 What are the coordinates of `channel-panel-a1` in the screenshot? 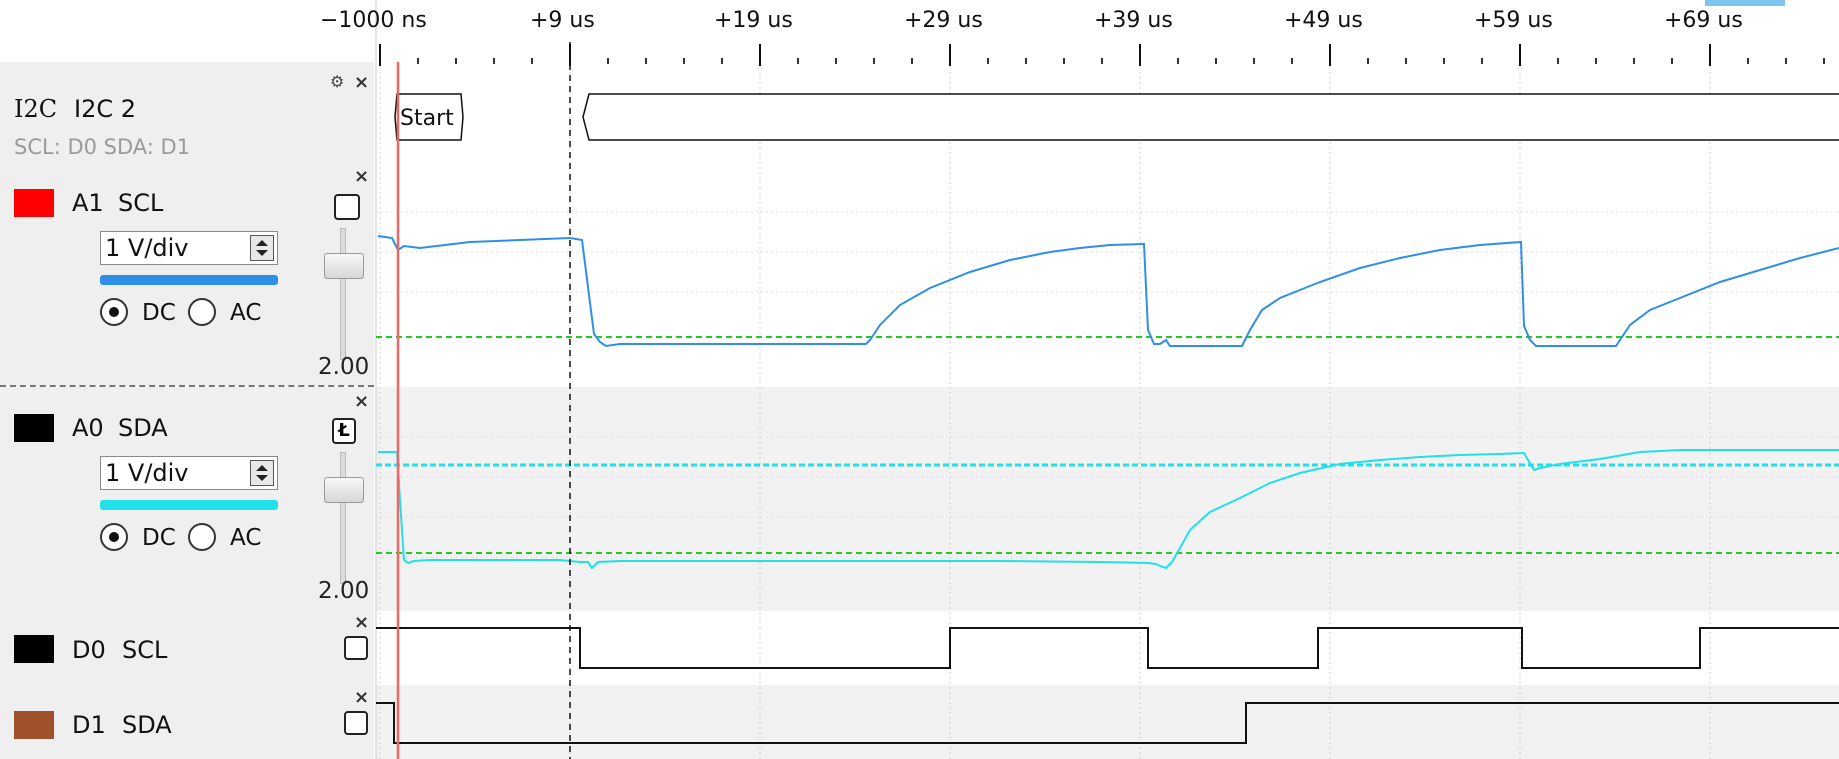 It's located at (187, 274).